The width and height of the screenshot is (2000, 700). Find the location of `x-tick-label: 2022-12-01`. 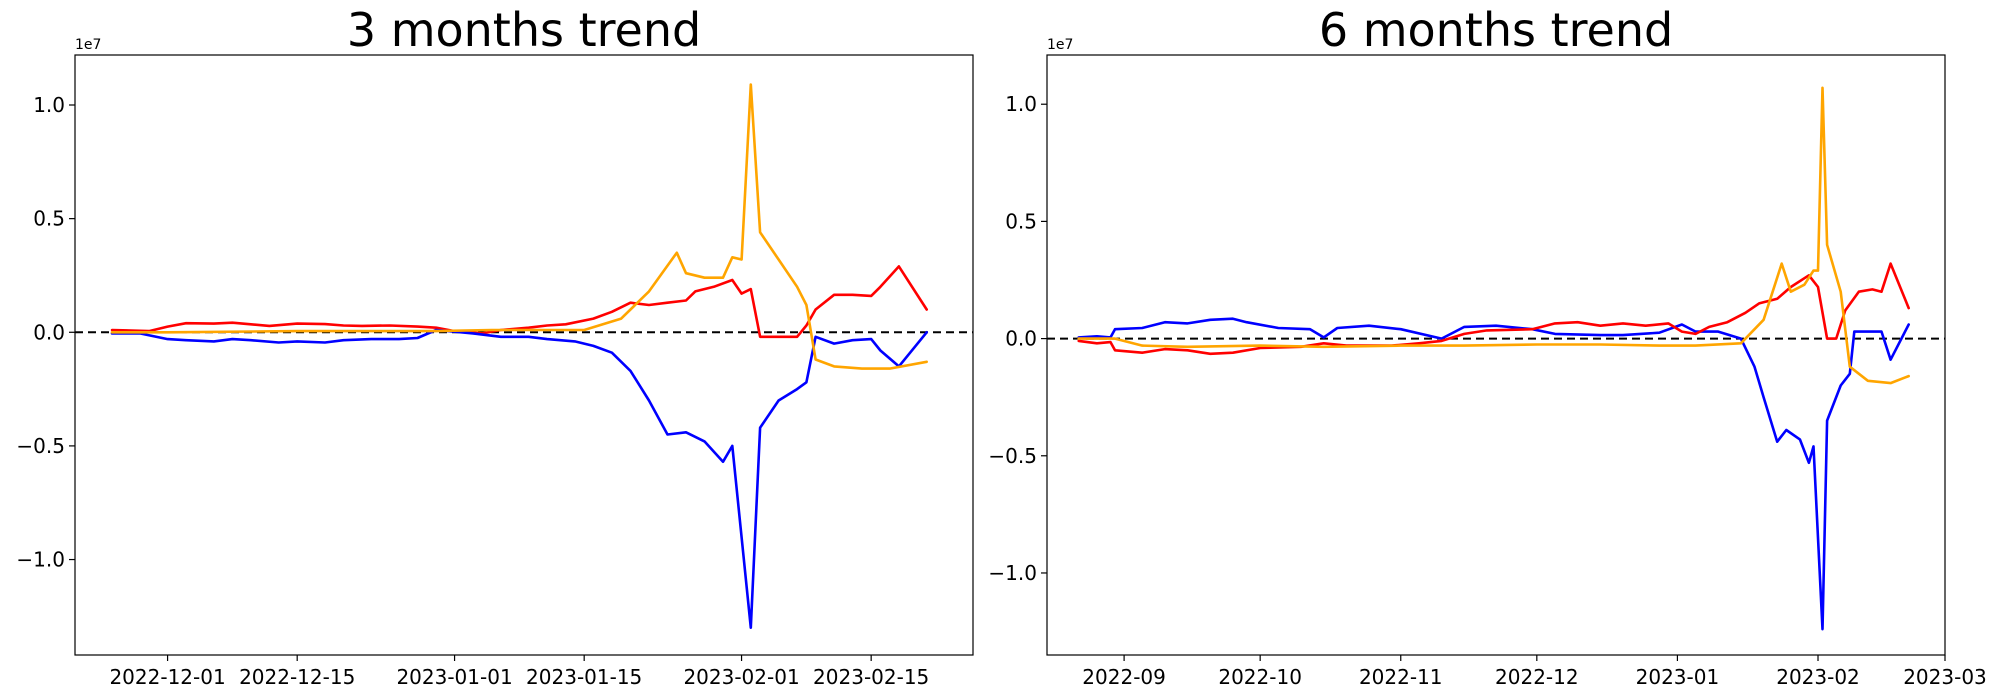

x-tick-label: 2022-12-01 is located at coordinates (167, 677).